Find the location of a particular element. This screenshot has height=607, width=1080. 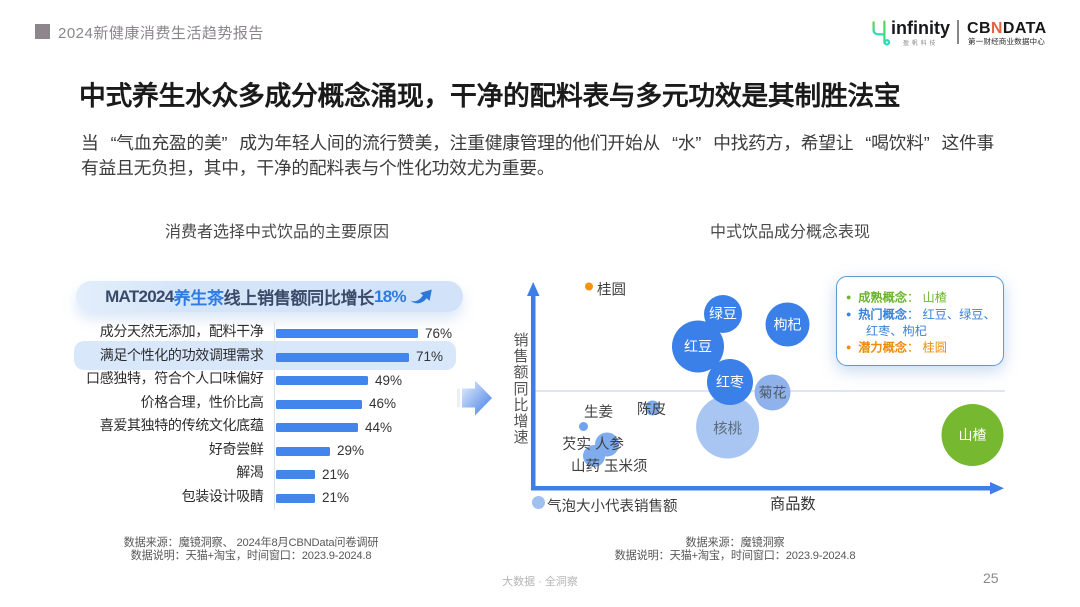

svg-text: 桂圆 is located at coordinates (611, 290).